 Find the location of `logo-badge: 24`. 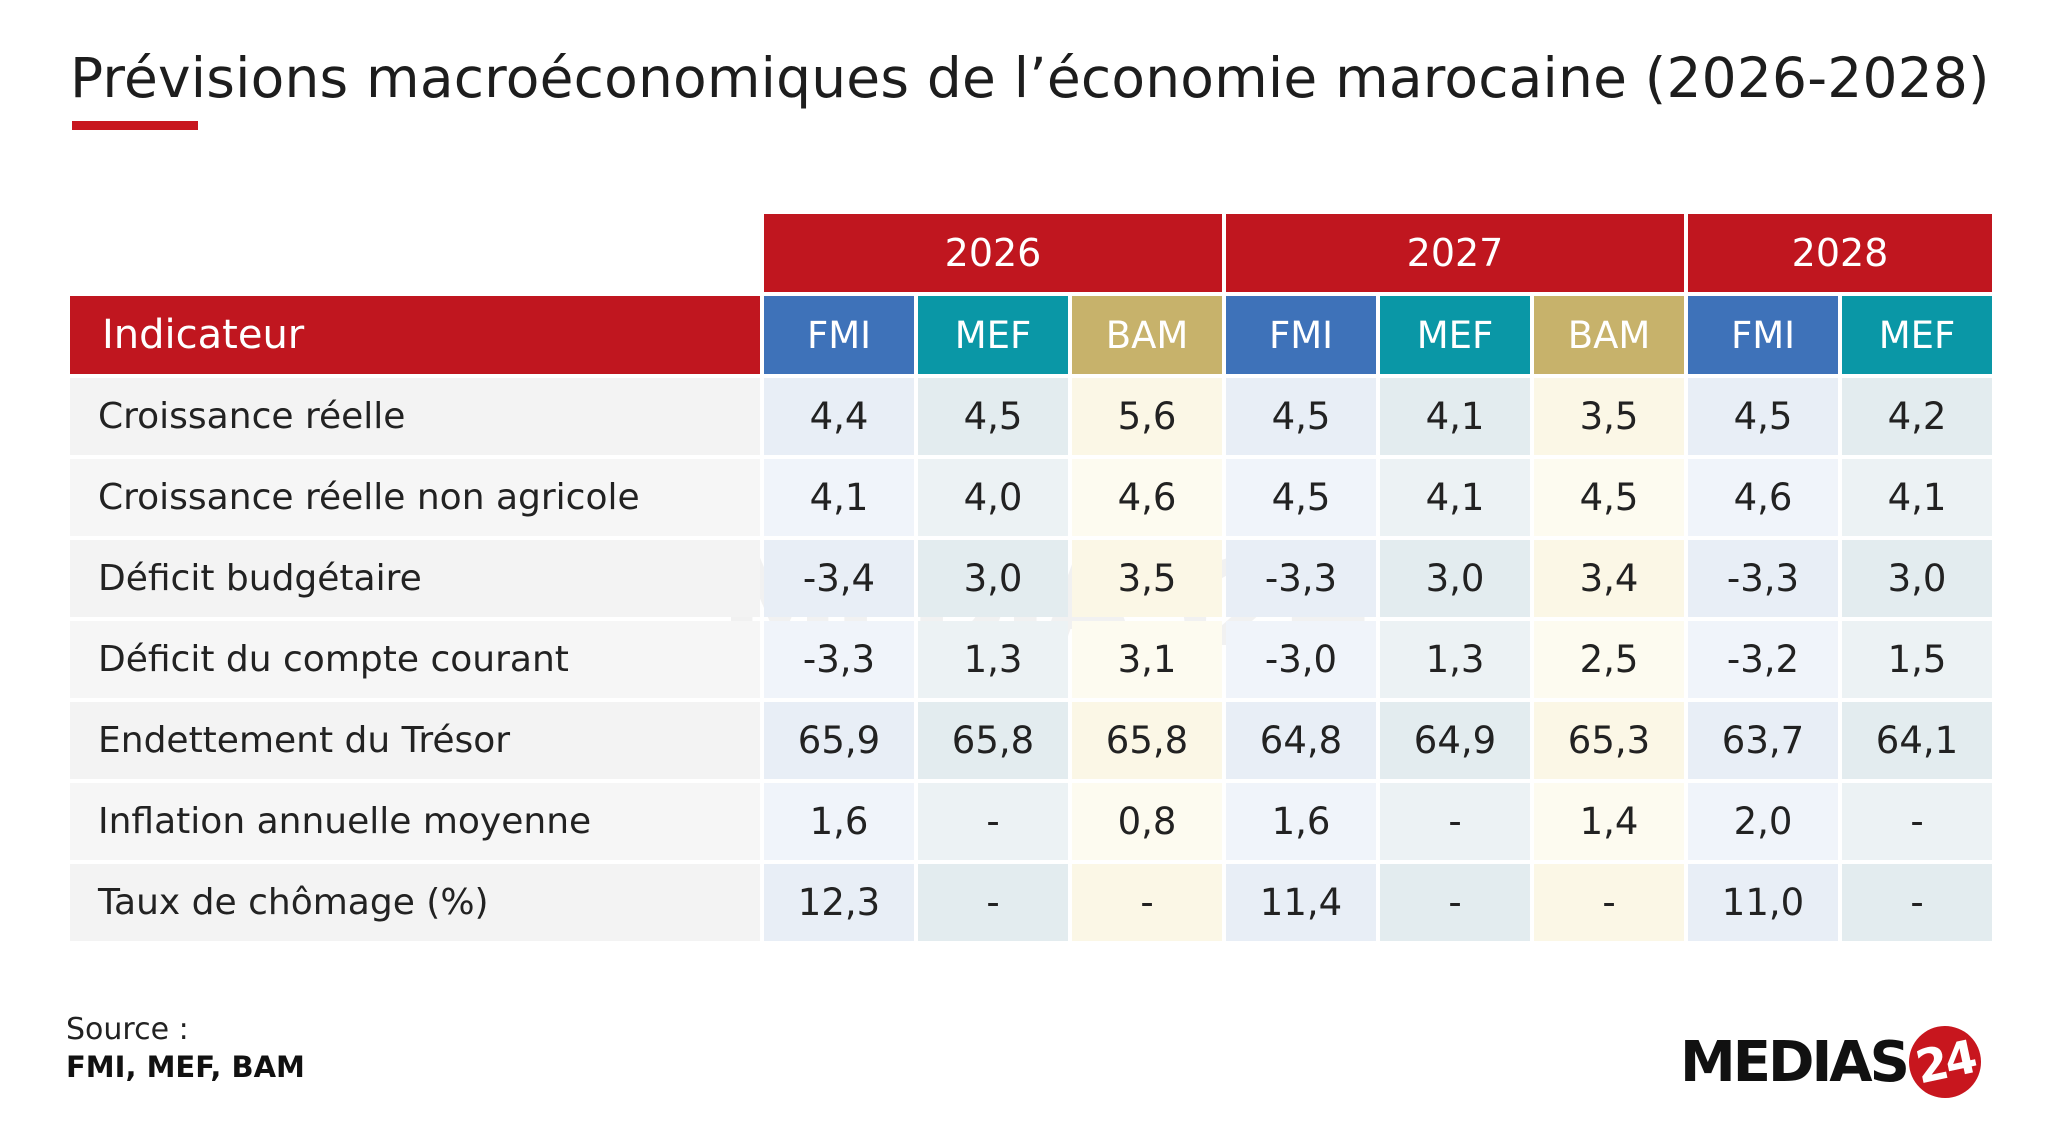

logo-badge: 24 is located at coordinates (1945, 1062).